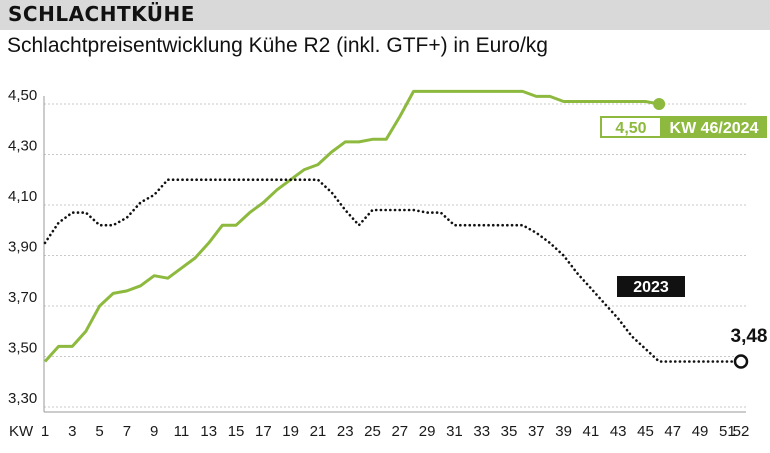 The width and height of the screenshot is (770, 453). I want to click on series-label-box-2024, so click(714, 127).